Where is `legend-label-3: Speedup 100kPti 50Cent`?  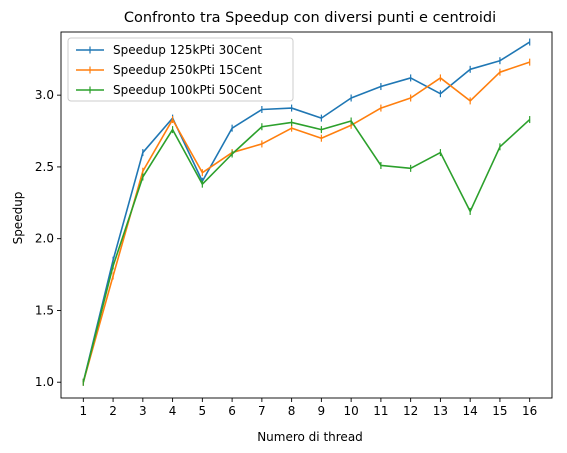 legend-label-3: Speedup 100kPti 50Cent is located at coordinates (187, 90).